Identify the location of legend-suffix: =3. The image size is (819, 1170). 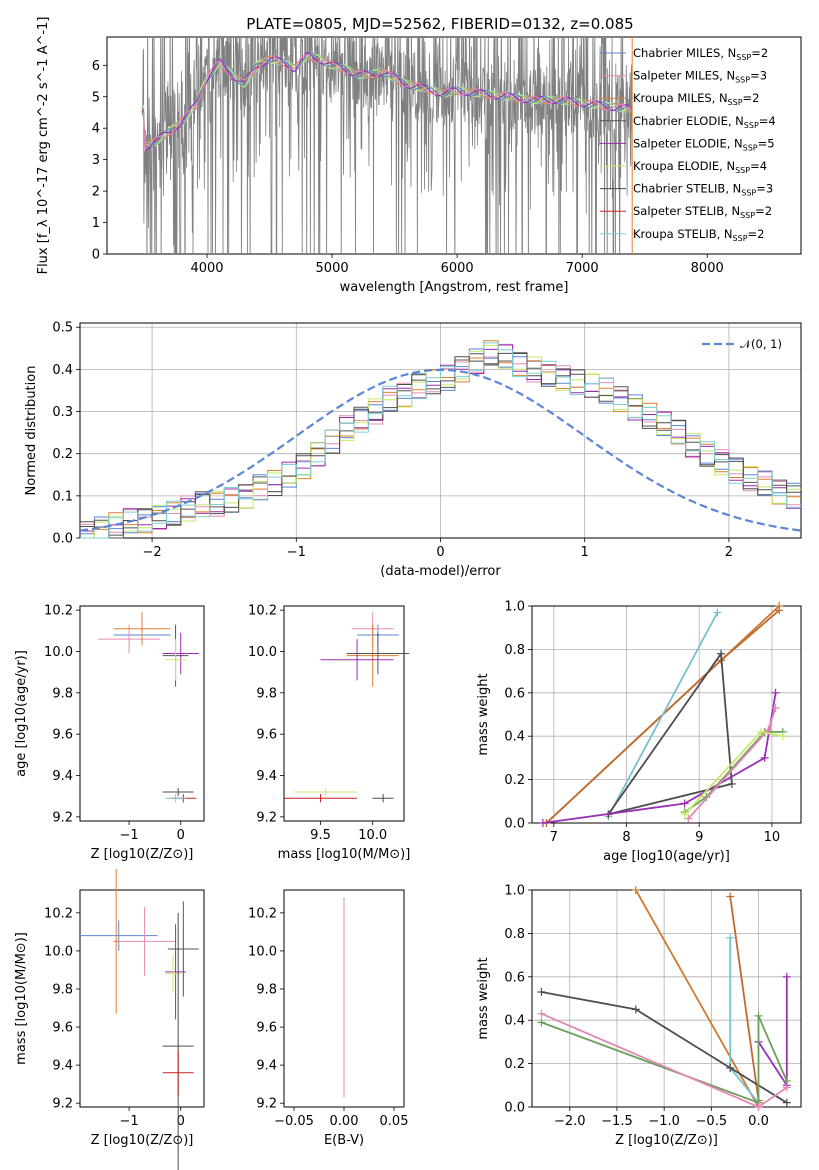
(758, 76).